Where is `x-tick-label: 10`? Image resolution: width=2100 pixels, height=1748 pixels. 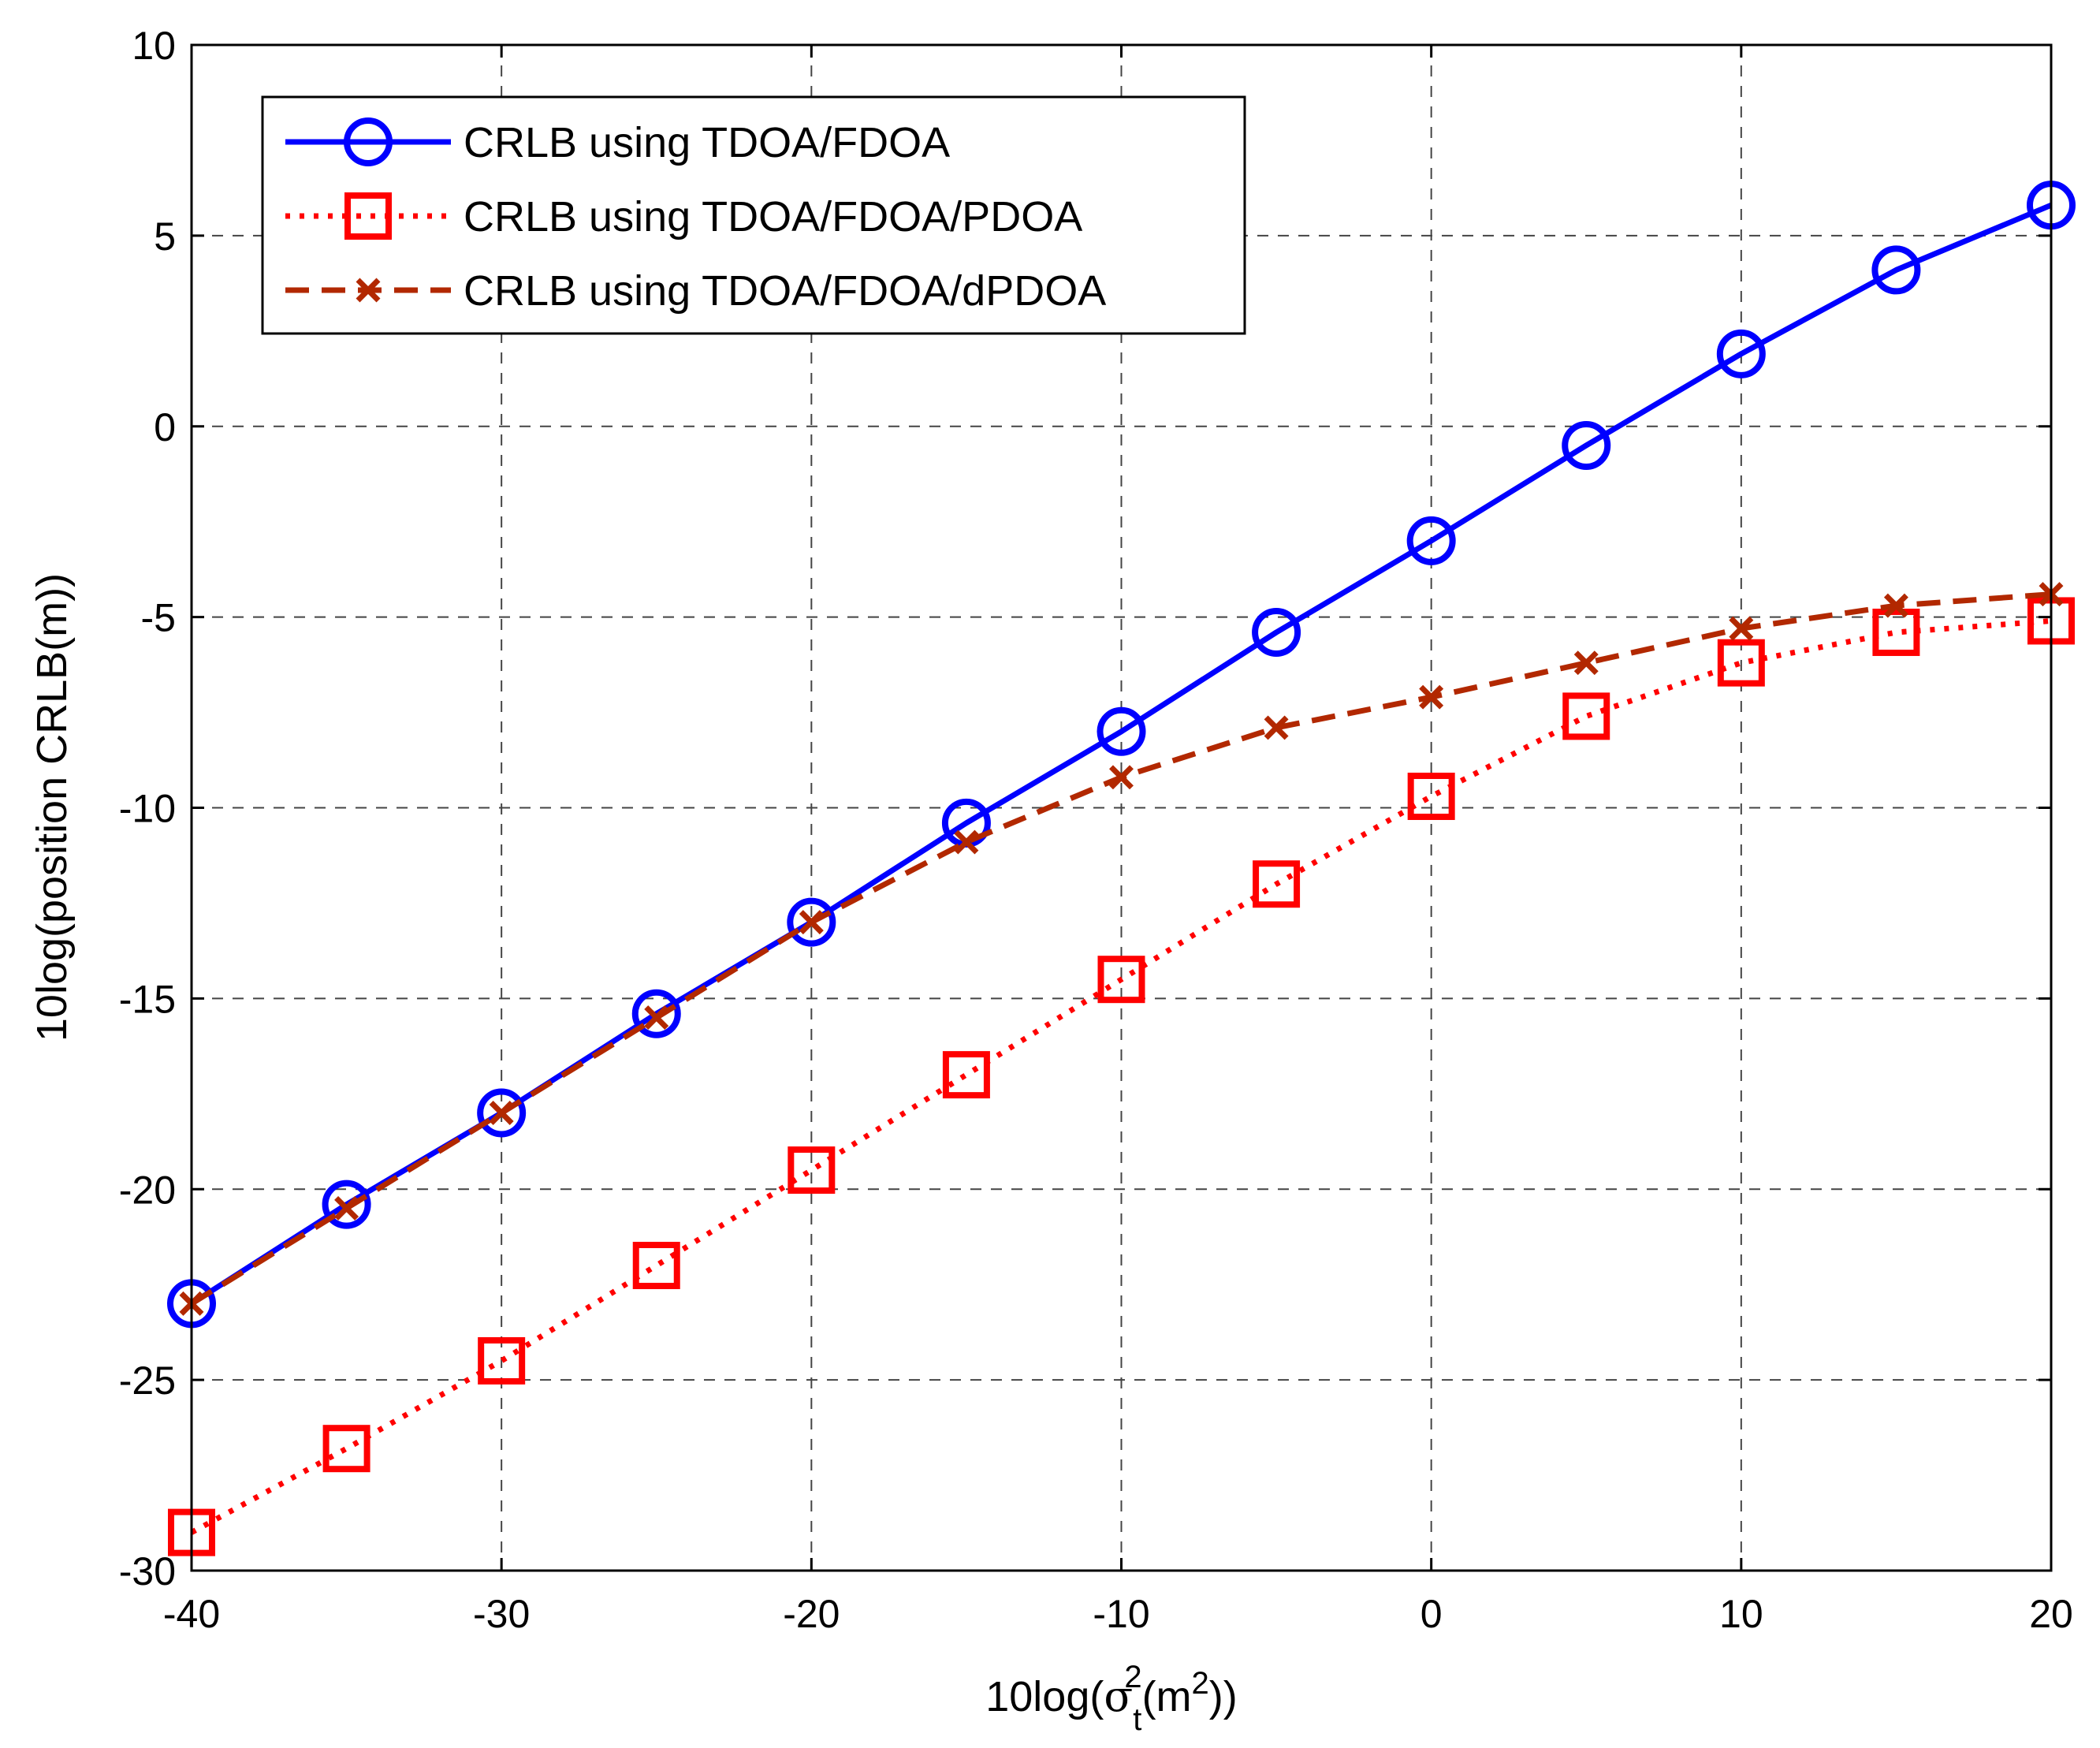
x-tick-label: 10 is located at coordinates (1741, 1614).